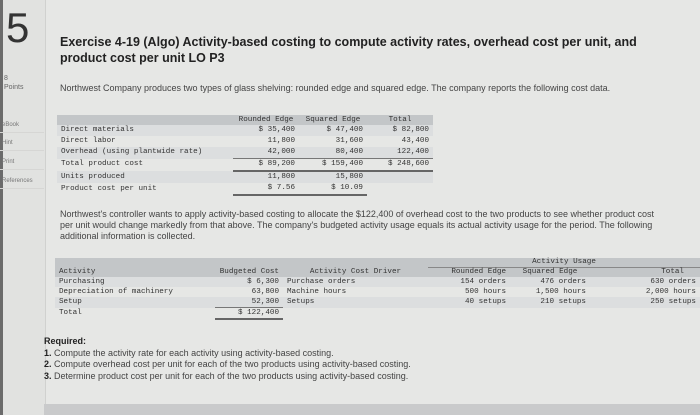 The height and width of the screenshot is (415, 700). What do you see at coordinates (266, 189) in the screenshot?
I see `rounded-value: $ 7.56` at bounding box center [266, 189].